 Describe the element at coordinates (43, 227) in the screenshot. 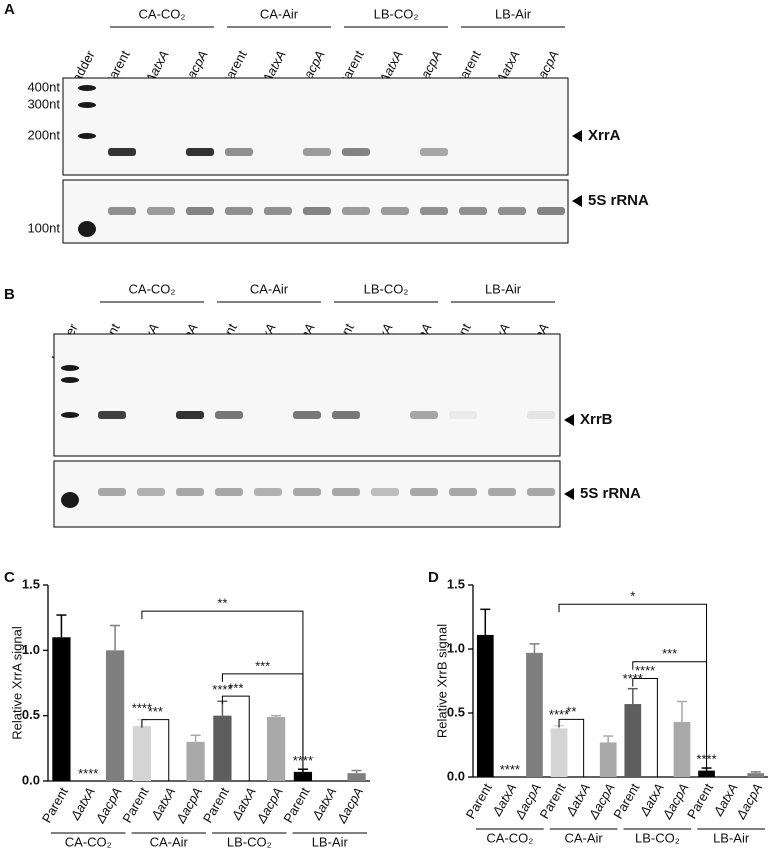

I see `marker-label: 100nt` at that location.